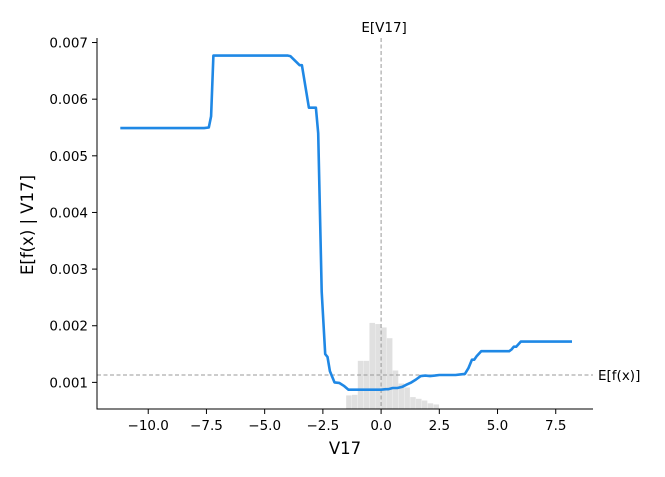 This screenshot has height=477, width=665. Describe the element at coordinates (68, 157) in the screenshot. I see `y-tick-label: 0.005` at that location.